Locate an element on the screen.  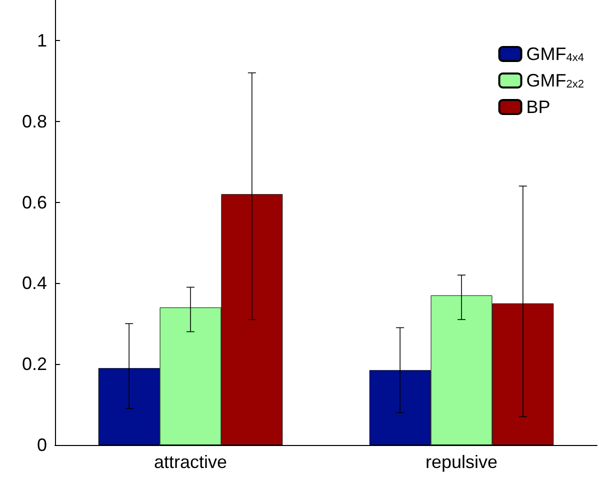
legend-label: BP is located at coordinates (538, 107).